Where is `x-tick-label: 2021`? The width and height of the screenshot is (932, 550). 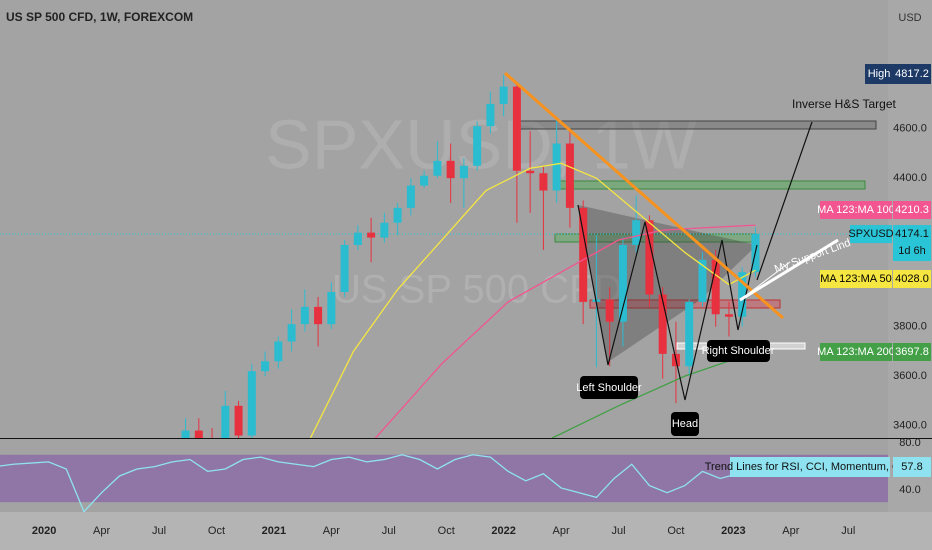 x-tick-label: 2021 is located at coordinates (274, 531).